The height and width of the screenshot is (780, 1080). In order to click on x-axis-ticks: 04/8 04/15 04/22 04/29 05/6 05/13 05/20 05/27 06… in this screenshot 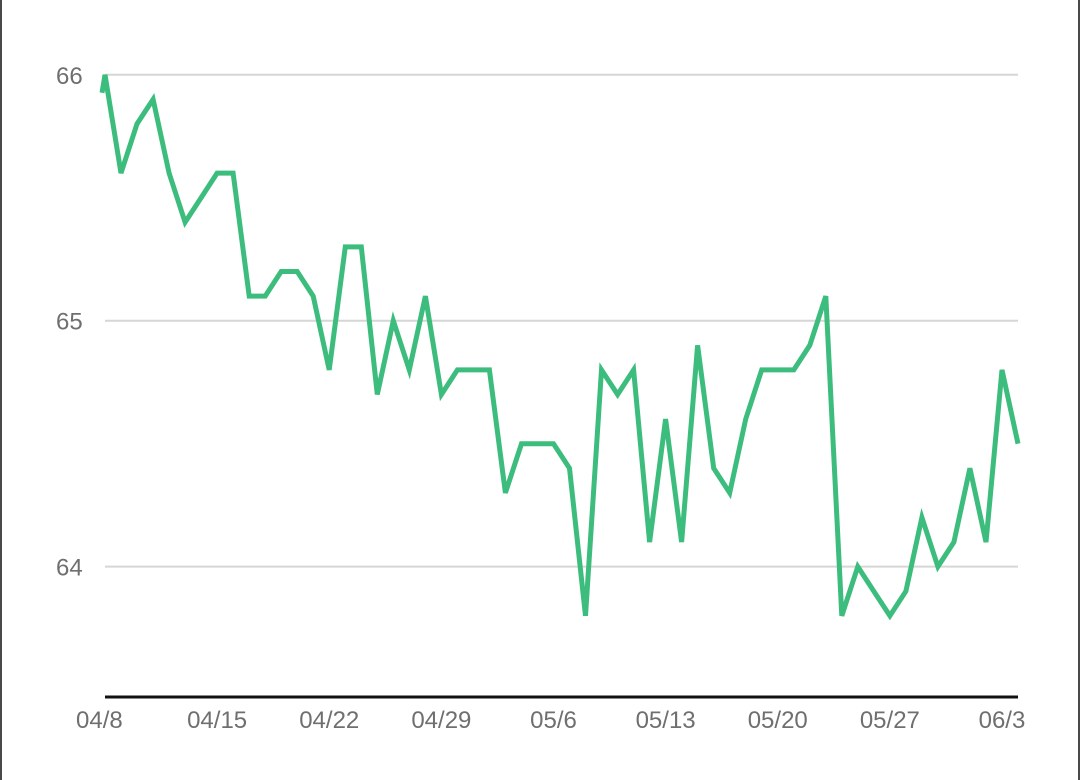, I will do `click(550, 720)`.